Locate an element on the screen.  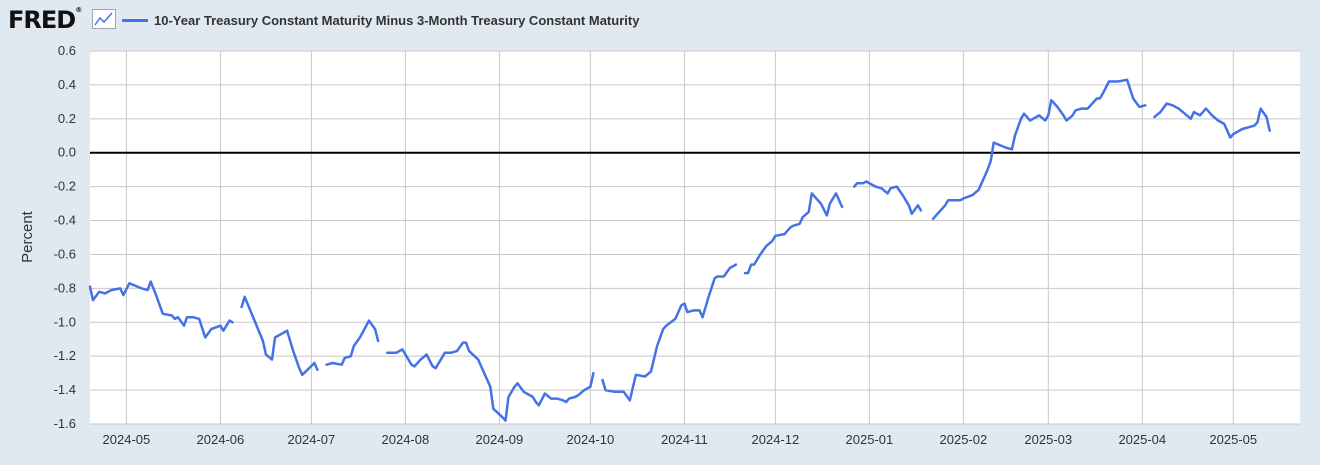
y-tick-label: 0.6 is located at coordinates (67, 50).